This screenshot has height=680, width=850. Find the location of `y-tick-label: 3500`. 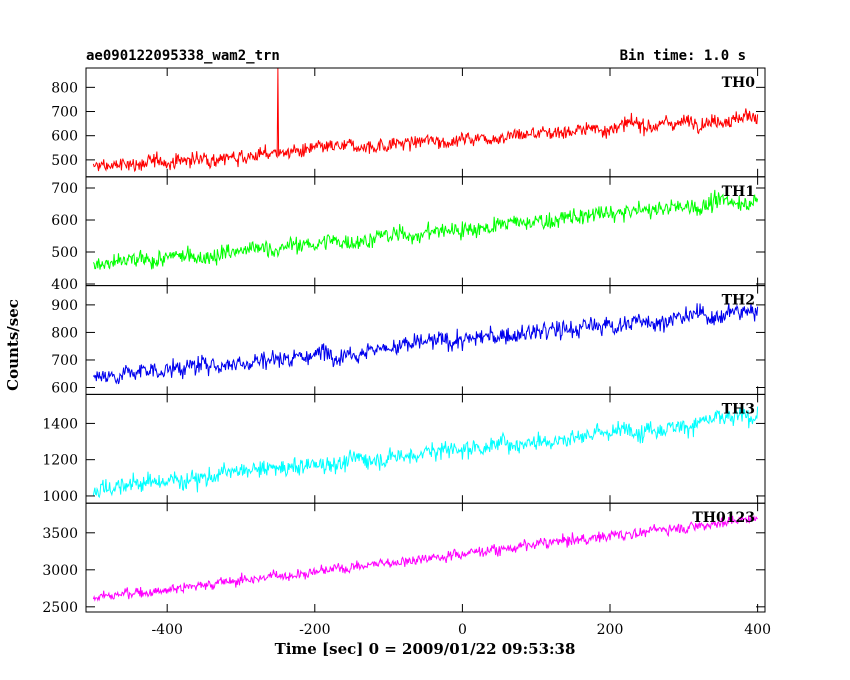

y-tick-label: 3500 is located at coordinates (60, 534).